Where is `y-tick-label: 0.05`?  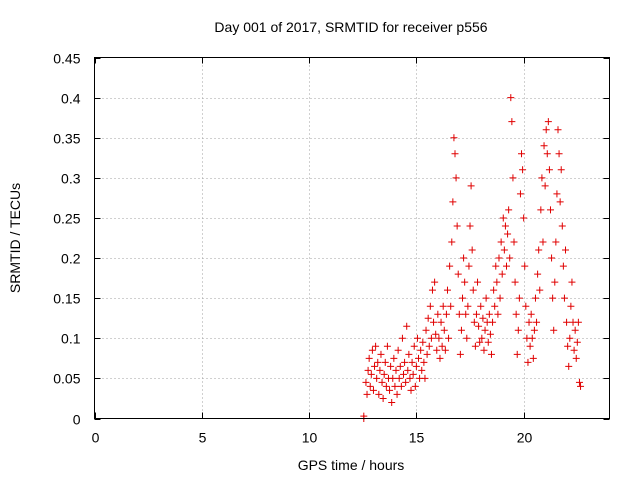 y-tick-label: 0.05 is located at coordinates (66, 379).